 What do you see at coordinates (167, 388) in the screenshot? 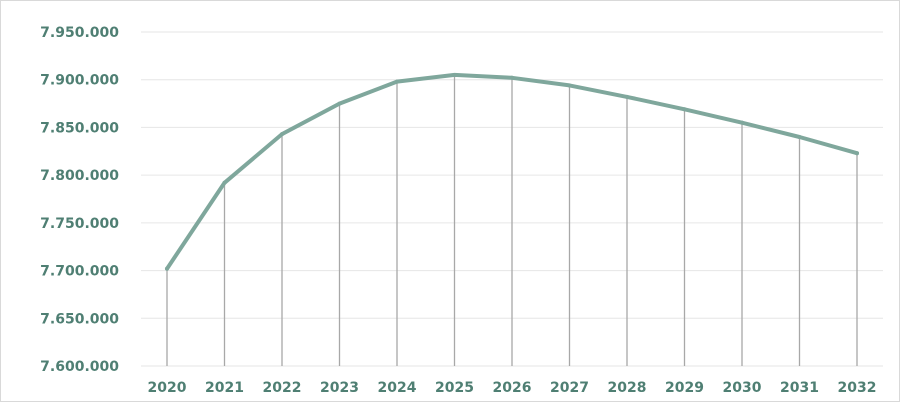
I see `x-tick-label: 2020` at bounding box center [167, 388].